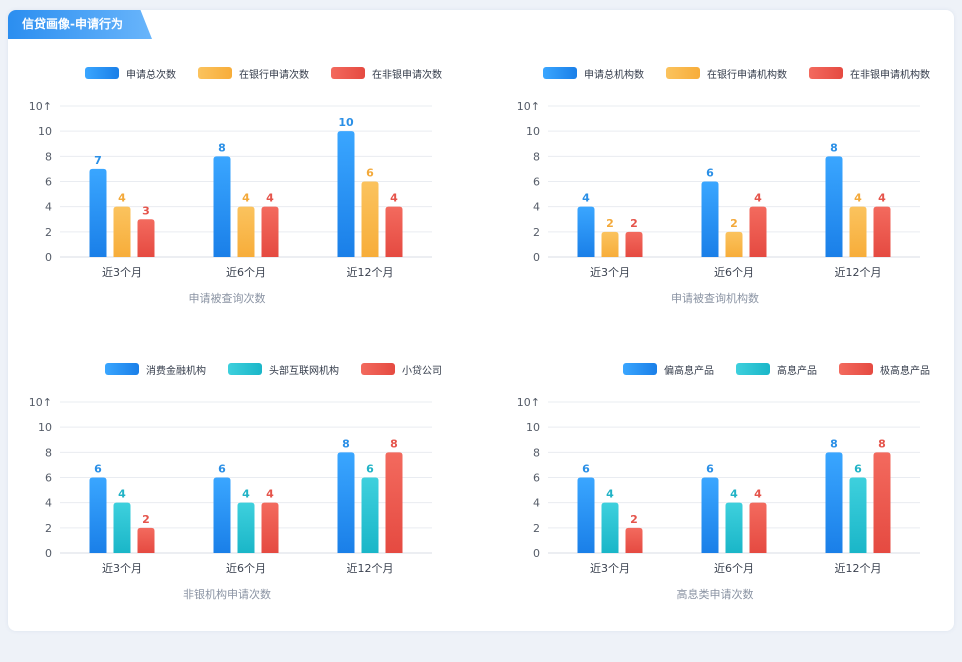 This screenshot has height=662, width=962. What do you see at coordinates (370, 272) in the screenshot?
I see `x-tick-label: 近12个月` at bounding box center [370, 272].